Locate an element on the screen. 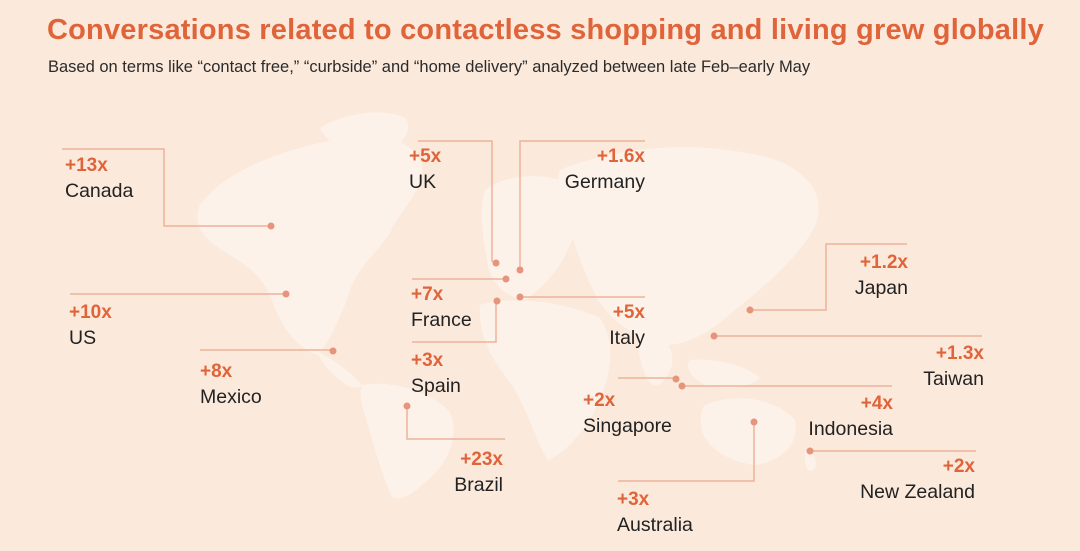 Image resolution: width=1080 pixels, height=551 pixels. country-name: Brazil is located at coordinates (478, 485).